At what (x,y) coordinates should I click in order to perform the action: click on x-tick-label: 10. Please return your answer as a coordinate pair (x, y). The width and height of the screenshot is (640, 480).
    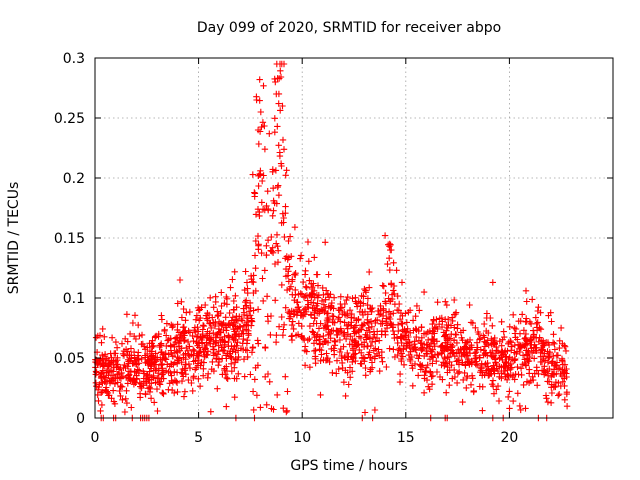
    Looking at the image, I should click on (302, 438).